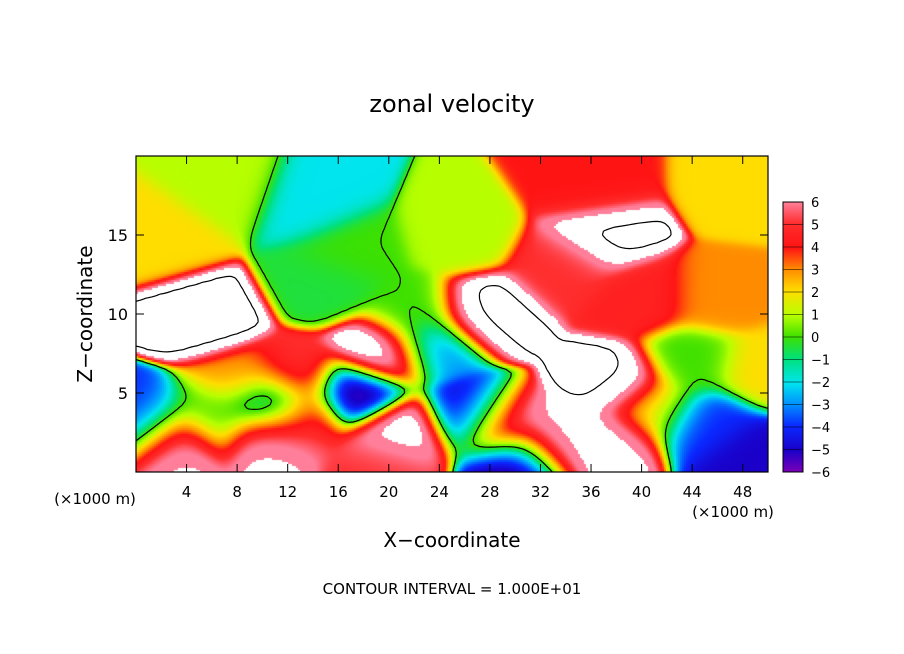 The width and height of the screenshot is (904, 654). Describe the element at coordinates (820, 473) in the screenshot. I see `colorbar-label: −6` at that location.